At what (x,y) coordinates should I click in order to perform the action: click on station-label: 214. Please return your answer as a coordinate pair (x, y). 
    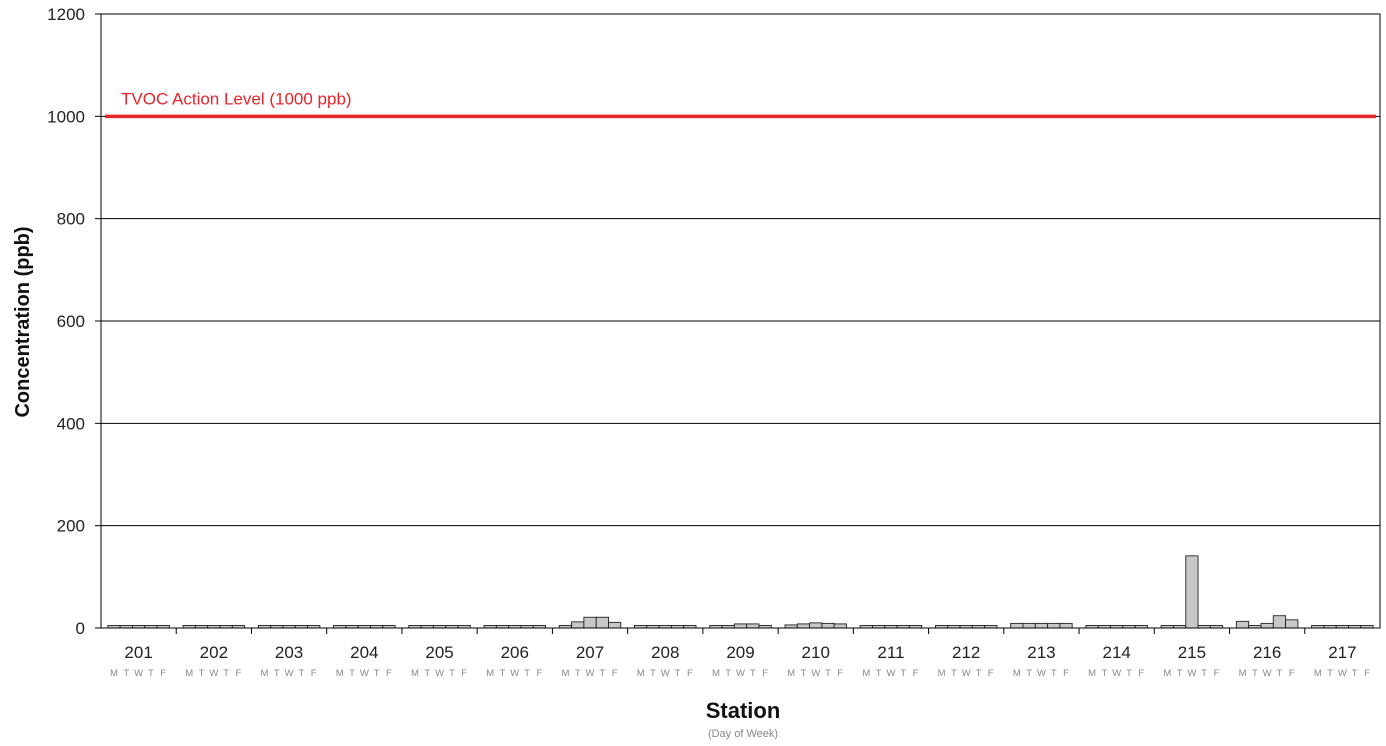
    Looking at the image, I should click on (1116, 652).